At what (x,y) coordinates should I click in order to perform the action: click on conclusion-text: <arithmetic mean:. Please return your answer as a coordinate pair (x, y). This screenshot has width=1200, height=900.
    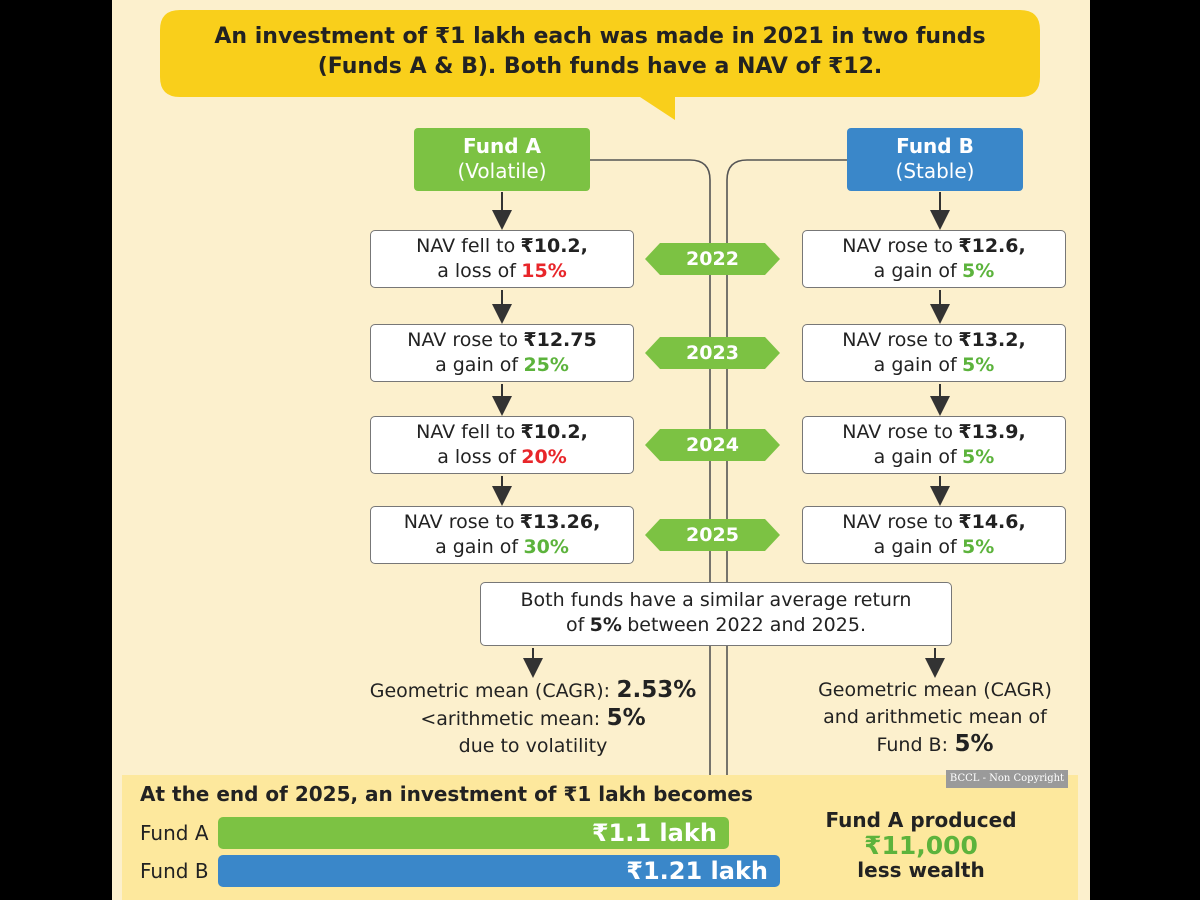
    Looking at the image, I should click on (510, 719).